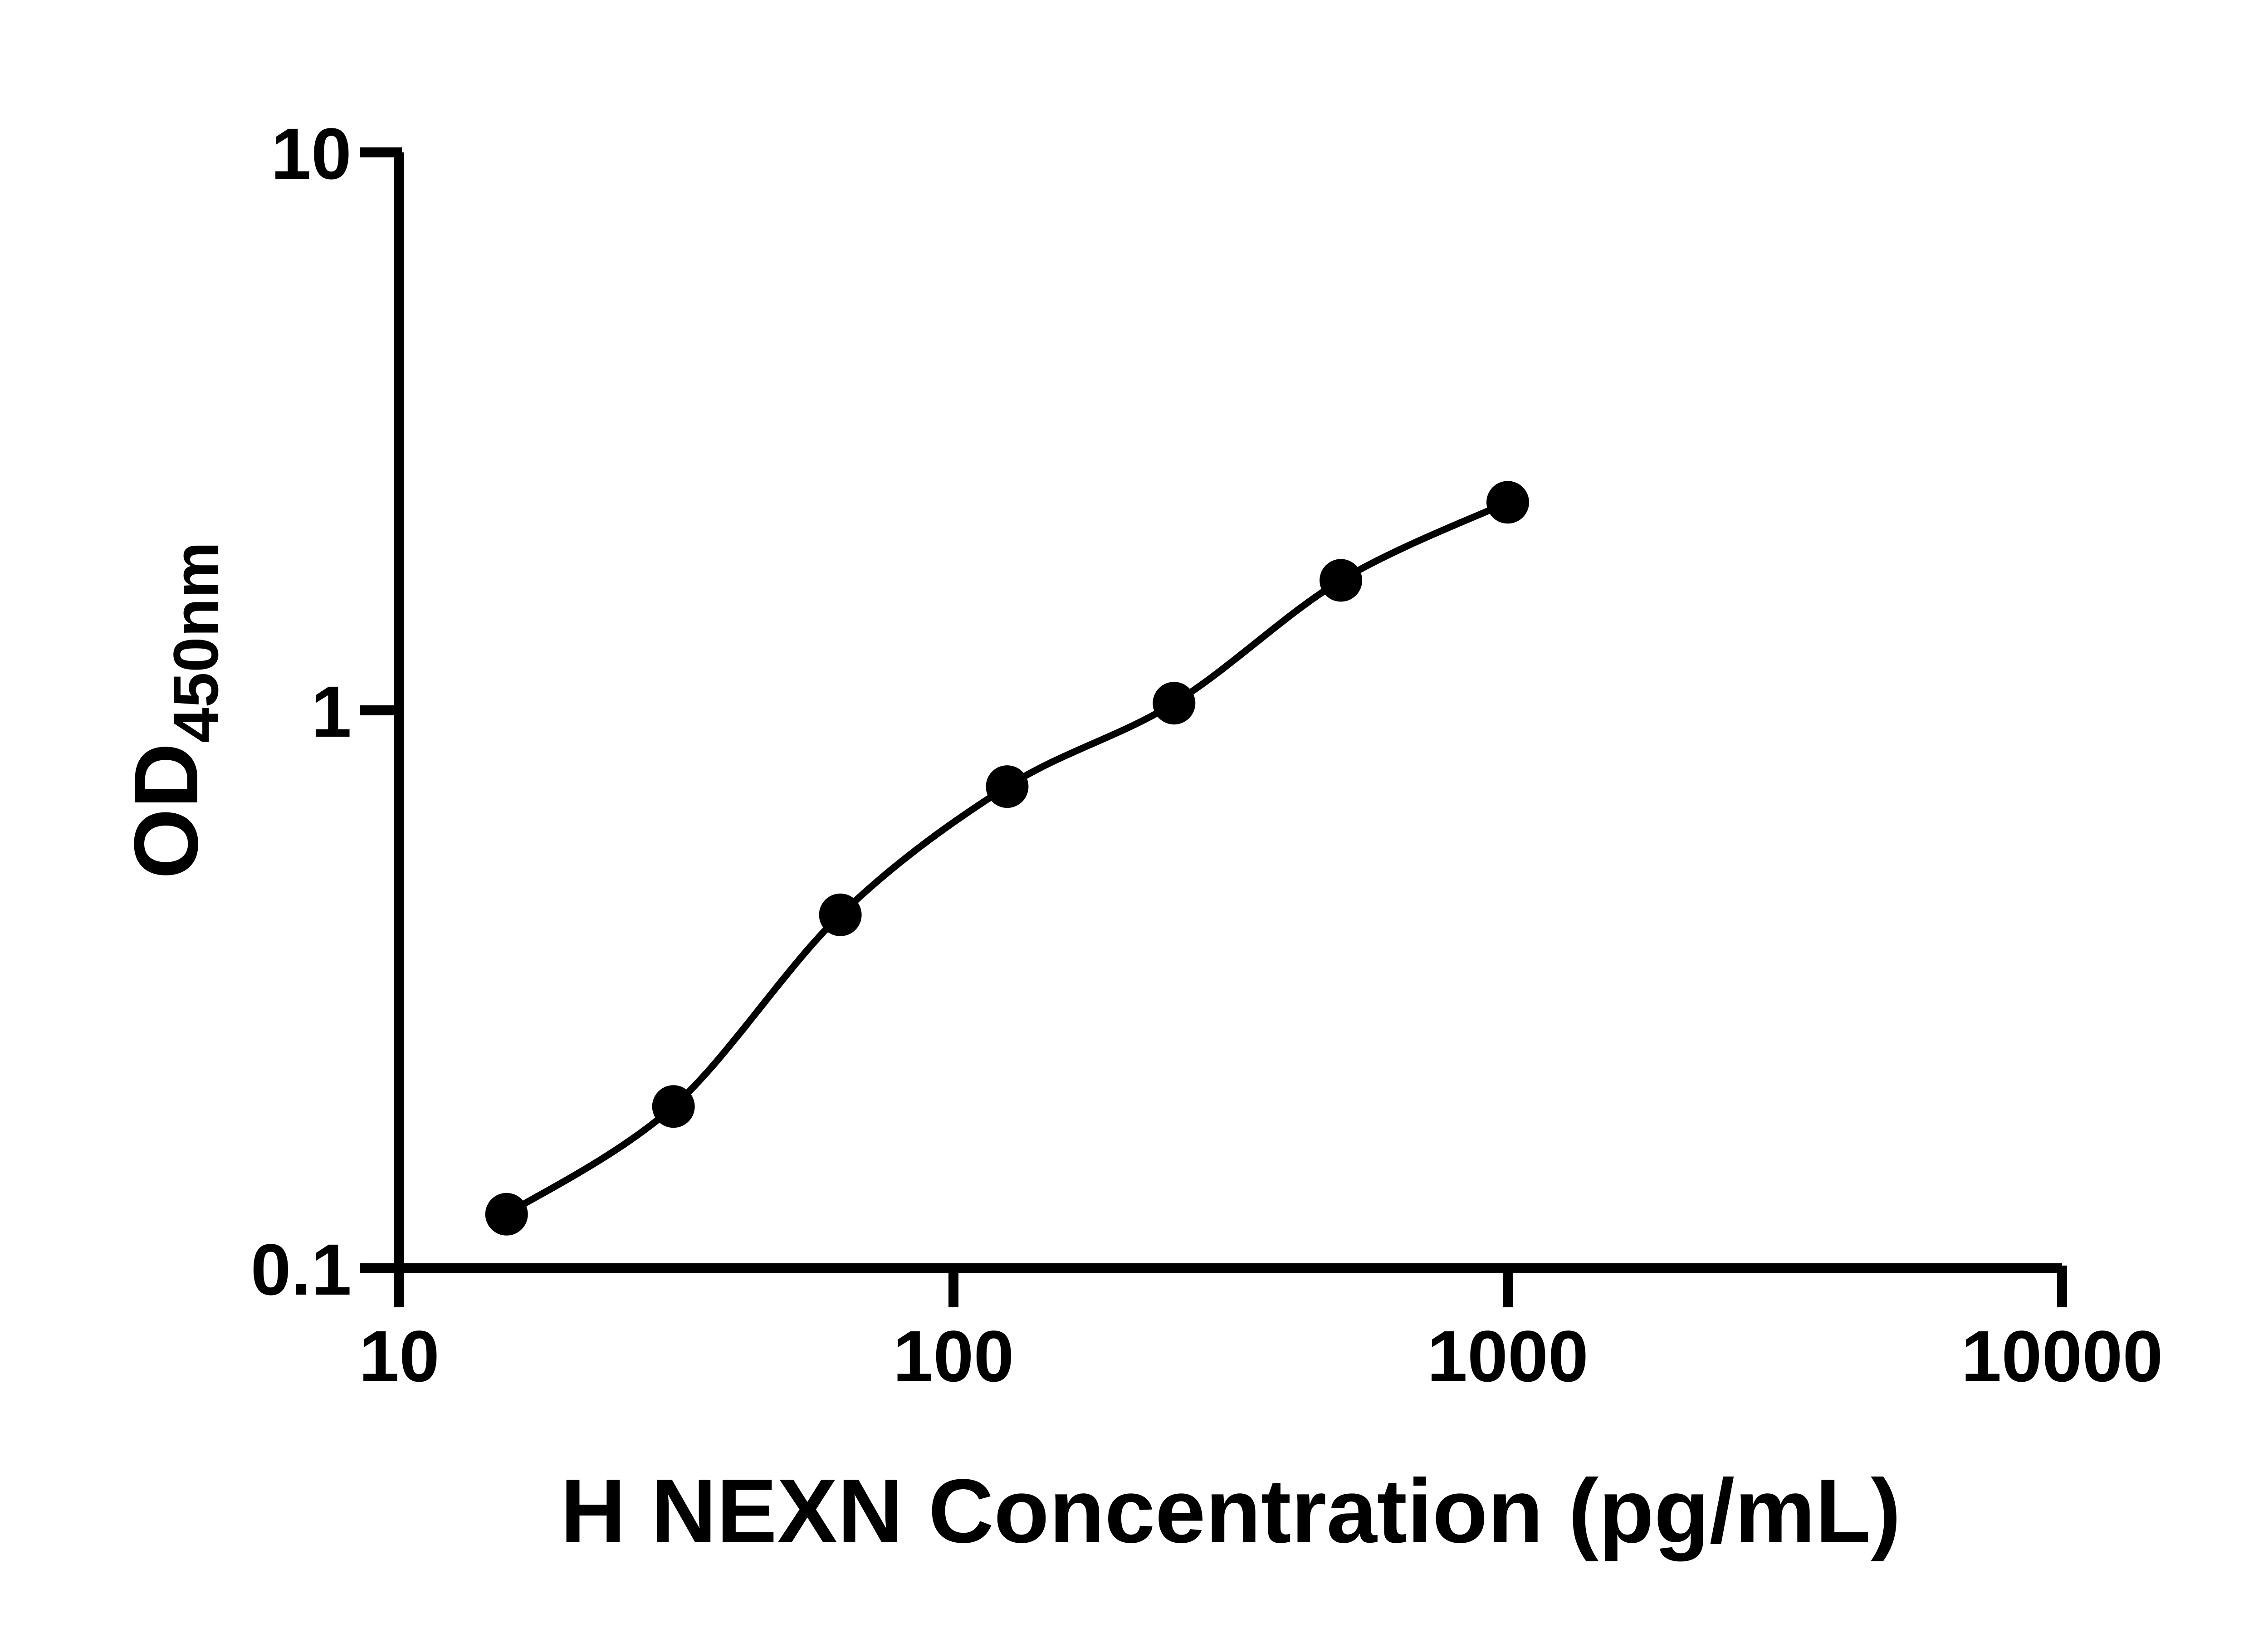 This screenshot has height=1633, width=2268. I want to click on y-tick-label: 0.1, so click(302, 1269).